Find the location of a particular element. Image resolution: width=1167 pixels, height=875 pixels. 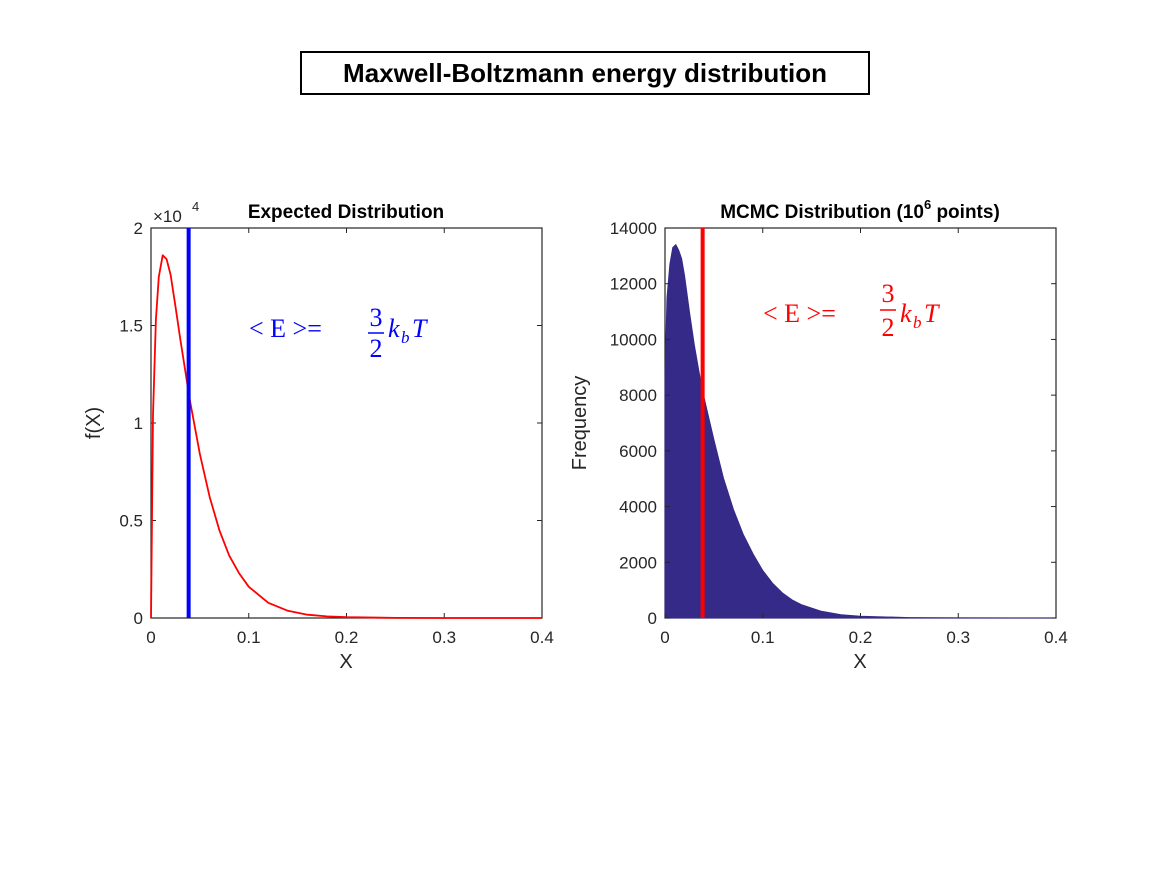

right-y-tick-label: 4000 is located at coordinates (638, 507).